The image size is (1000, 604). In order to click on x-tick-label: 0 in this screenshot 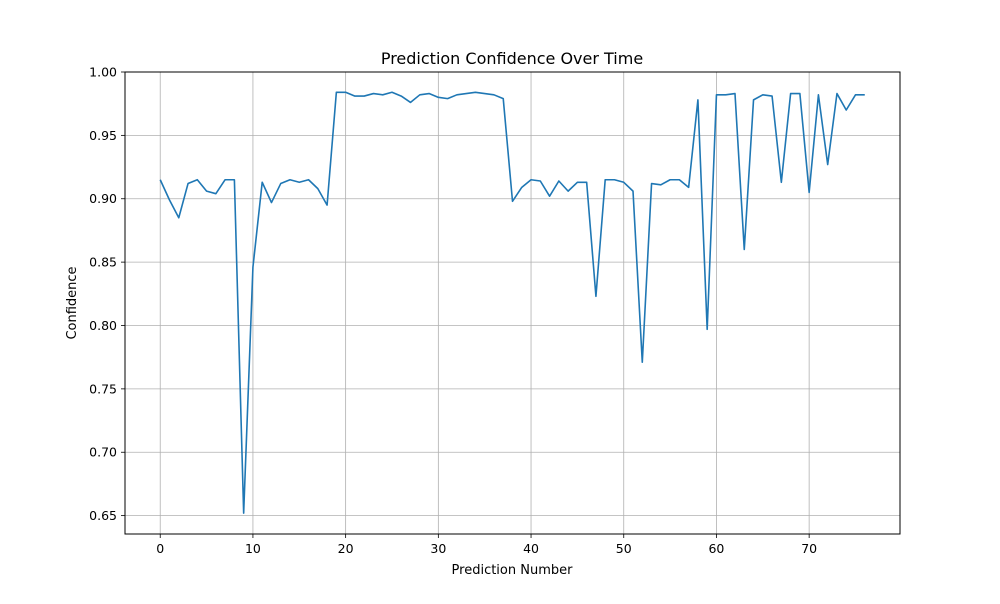, I will do `click(160, 548)`.